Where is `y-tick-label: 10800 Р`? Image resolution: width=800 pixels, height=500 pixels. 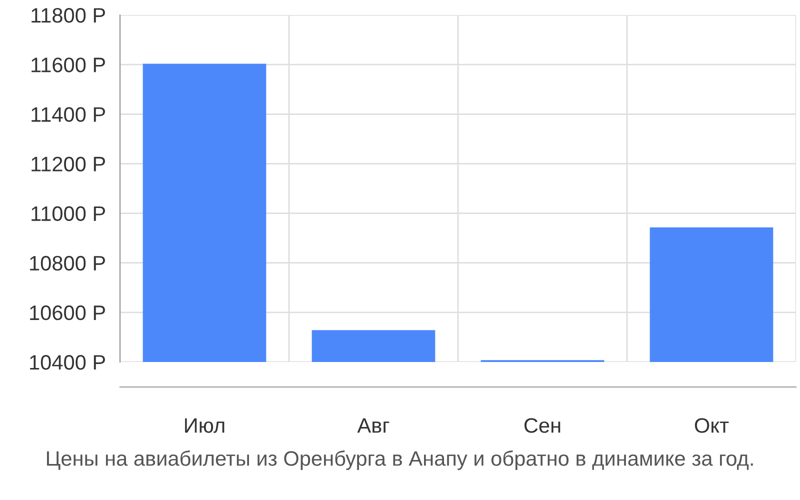 y-tick-label: 10800 Р is located at coordinates (68, 263).